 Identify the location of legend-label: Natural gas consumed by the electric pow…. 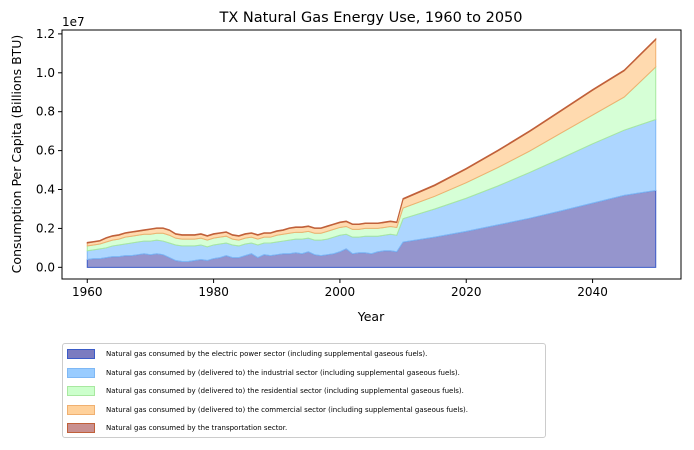
(267, 354).